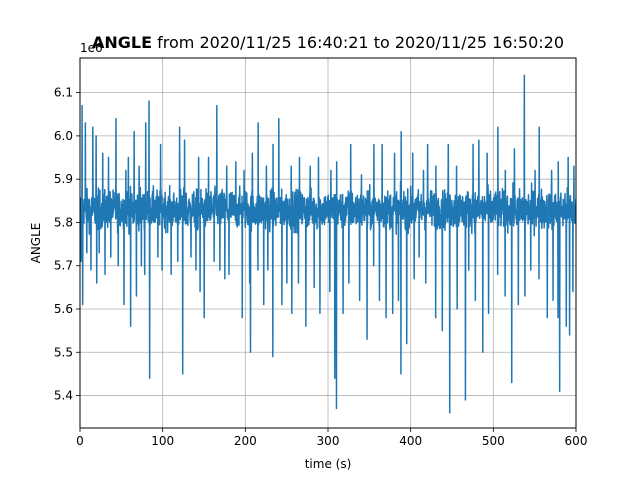  I want to click on y-tick-label: 6.1, so click(63, 93).